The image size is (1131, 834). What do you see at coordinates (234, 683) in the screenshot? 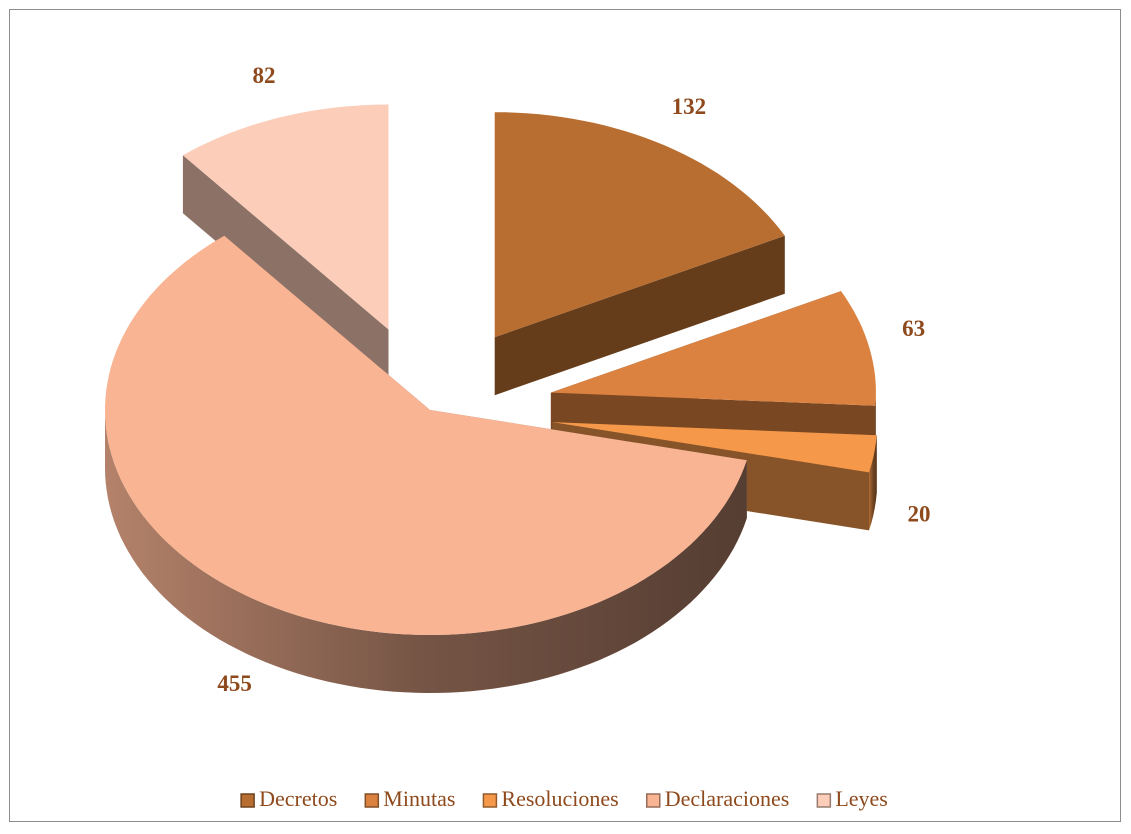
I see `data-label: 455` at bounding box center [234, 683].